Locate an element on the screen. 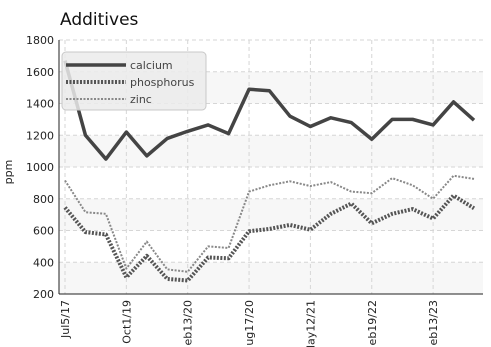 This screenshot has height=347, width=491. legend-label-calcium: calcium is located at coordinates (151, 65).